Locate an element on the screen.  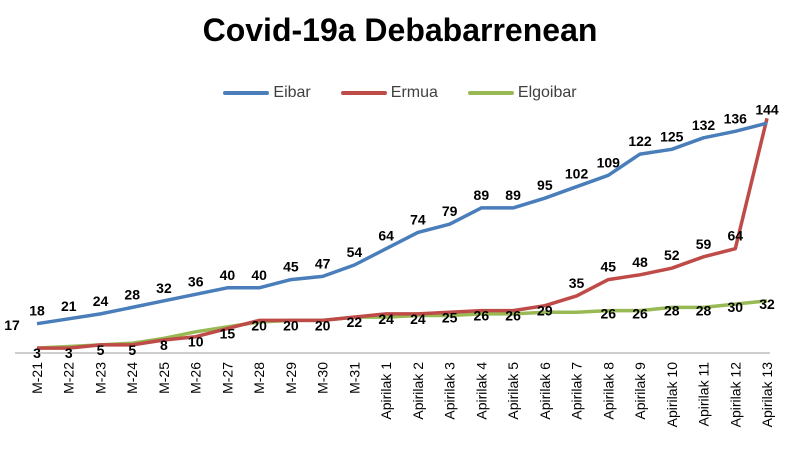
data-label-eibar: 54 is located at coordinates (355, 252).